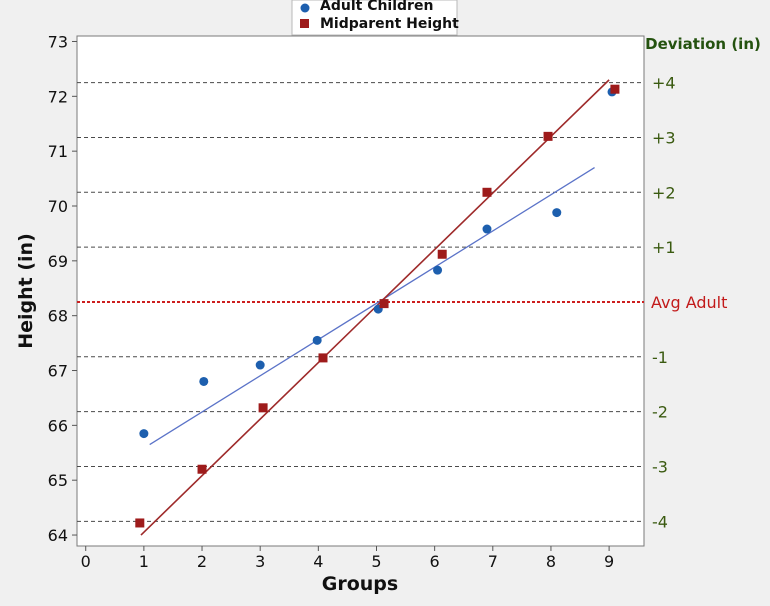 Image resolution: width=770 pixels, height=606 pixels. What do you see at coordinates (389, 24) in the screenshot?
I see `legend-label-midparent-height: Midparent Height` at bounding box center [389, 24].